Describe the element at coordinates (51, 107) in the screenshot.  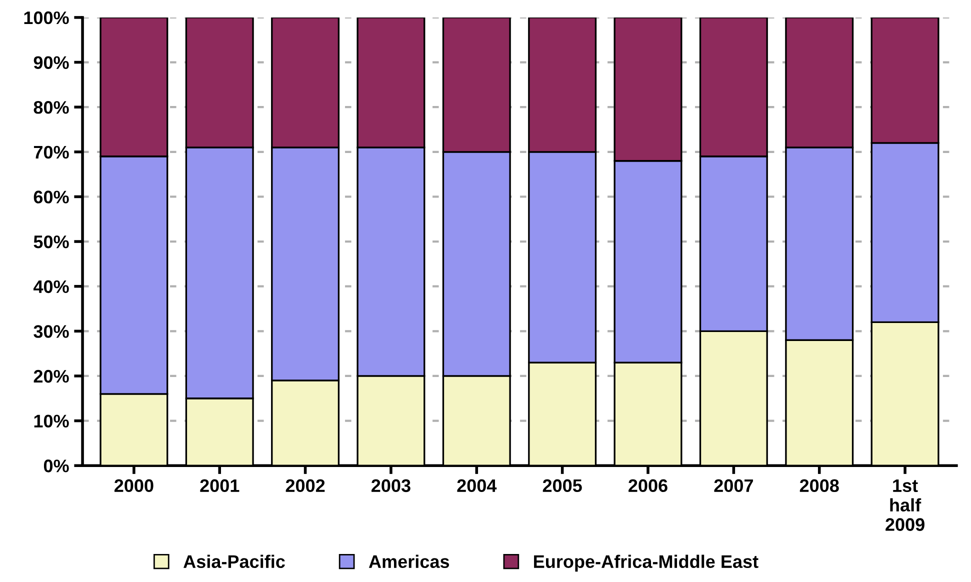
I see `y-tick-label: 80%` at that location.